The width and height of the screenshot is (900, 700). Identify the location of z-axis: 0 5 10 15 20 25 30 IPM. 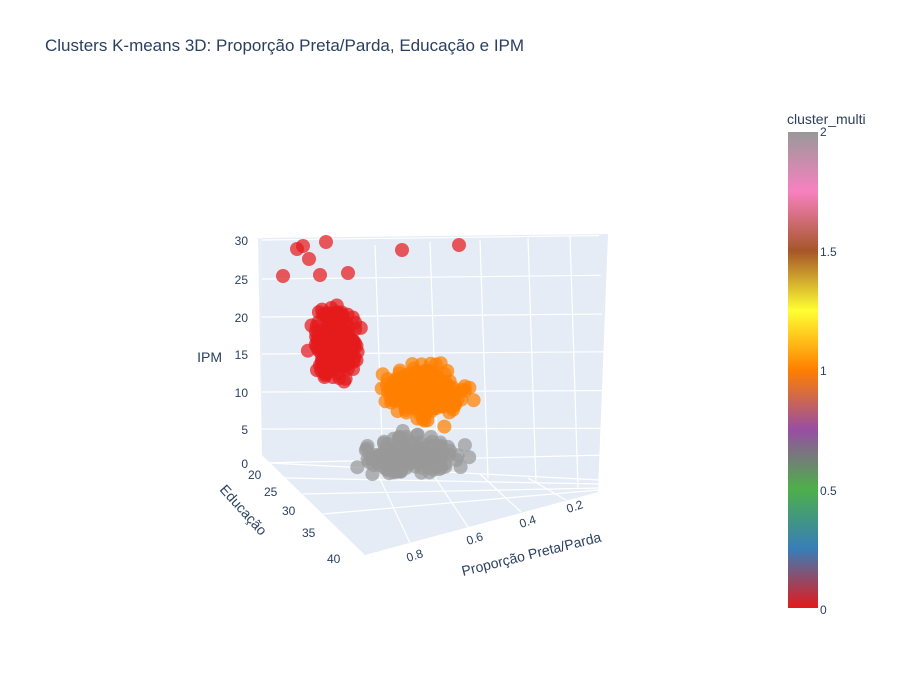
(222, 352).